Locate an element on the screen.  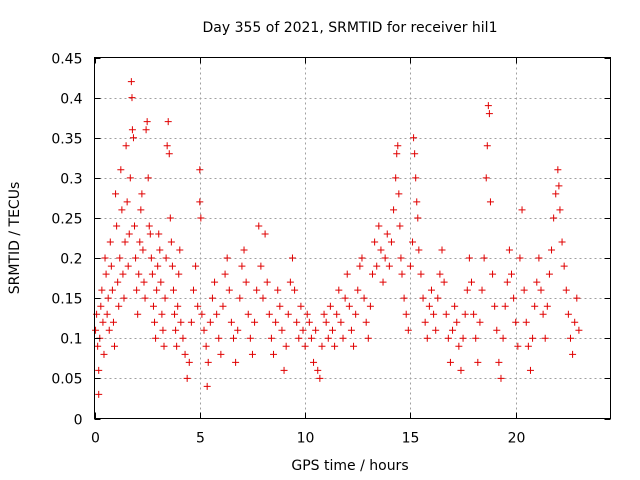
x-axis-label: GPS time / hours is located at coordinates (349, 466).